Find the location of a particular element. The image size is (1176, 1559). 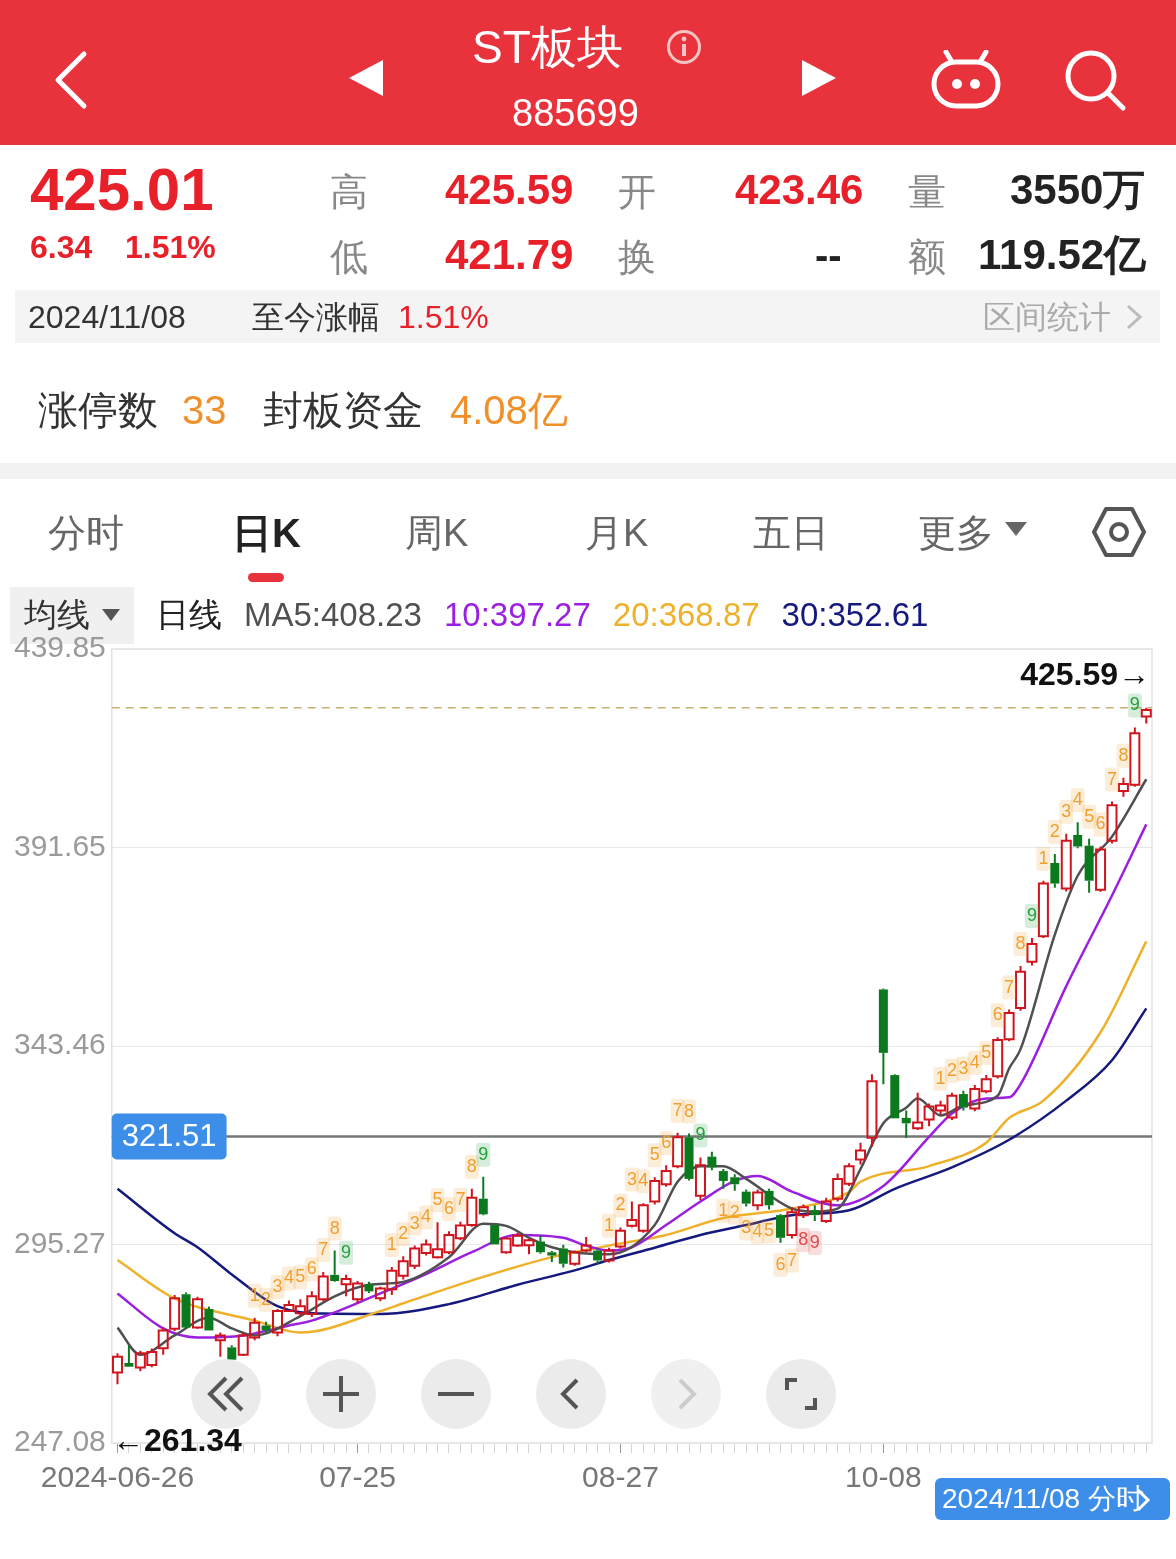

text: 30:352.61 is located at coordinates (855, 615).